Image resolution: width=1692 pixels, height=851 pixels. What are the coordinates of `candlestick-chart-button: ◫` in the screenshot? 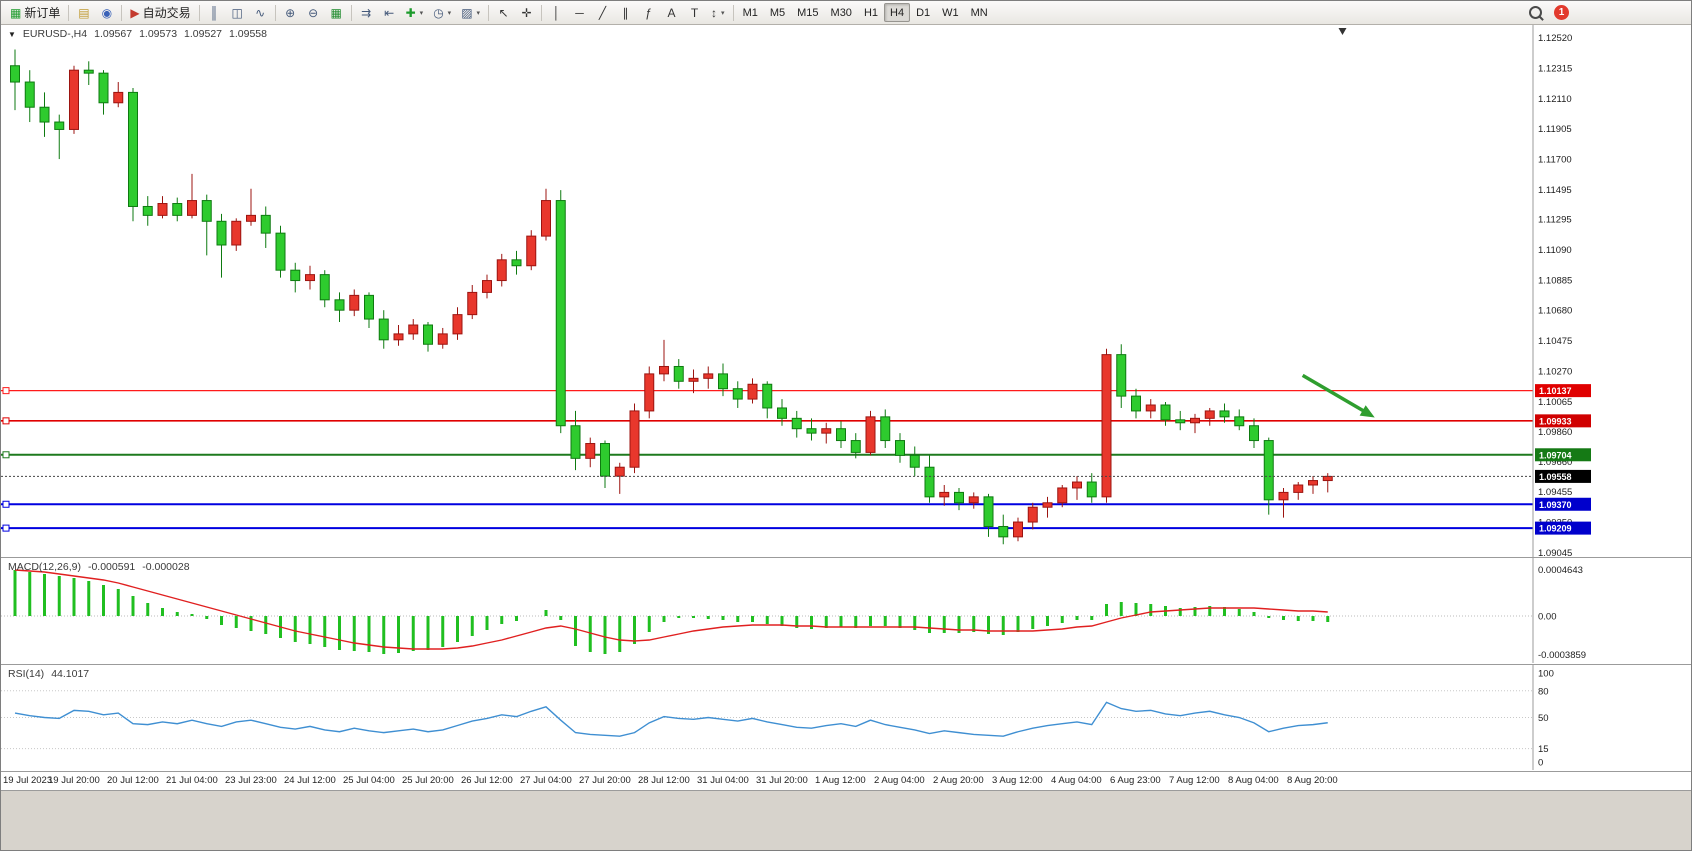 It's located at (237, 12).